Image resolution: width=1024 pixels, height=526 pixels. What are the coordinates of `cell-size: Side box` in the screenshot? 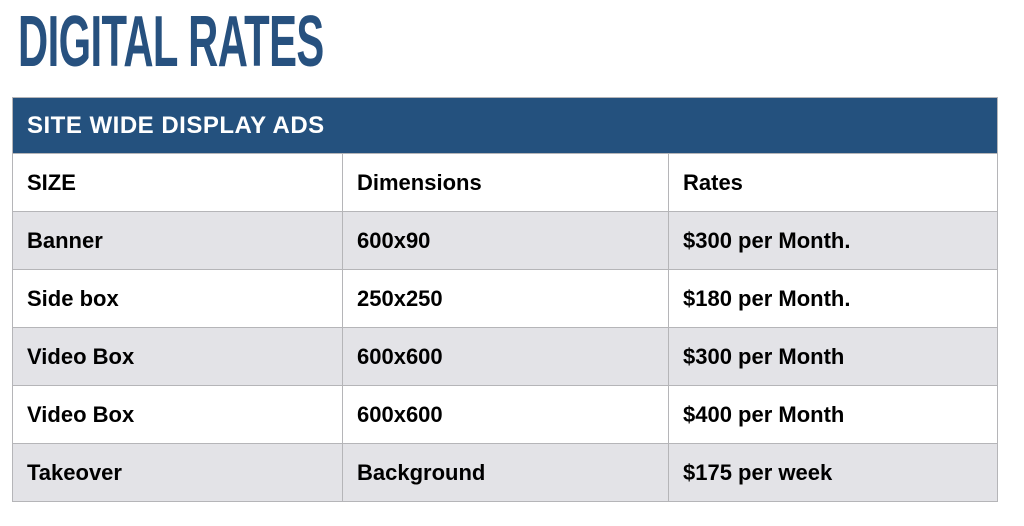 It's located at (177, 298).